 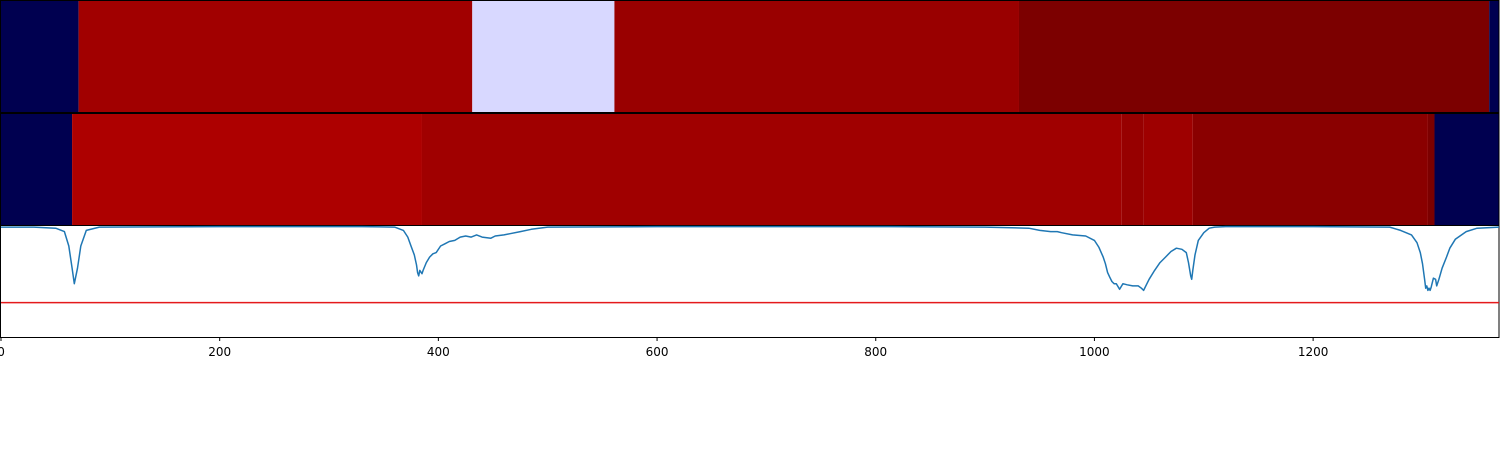 What do you see at coordinates (750, 258) in the screenshot?
I see `signal-series-line` at bounding box center [750, 258].